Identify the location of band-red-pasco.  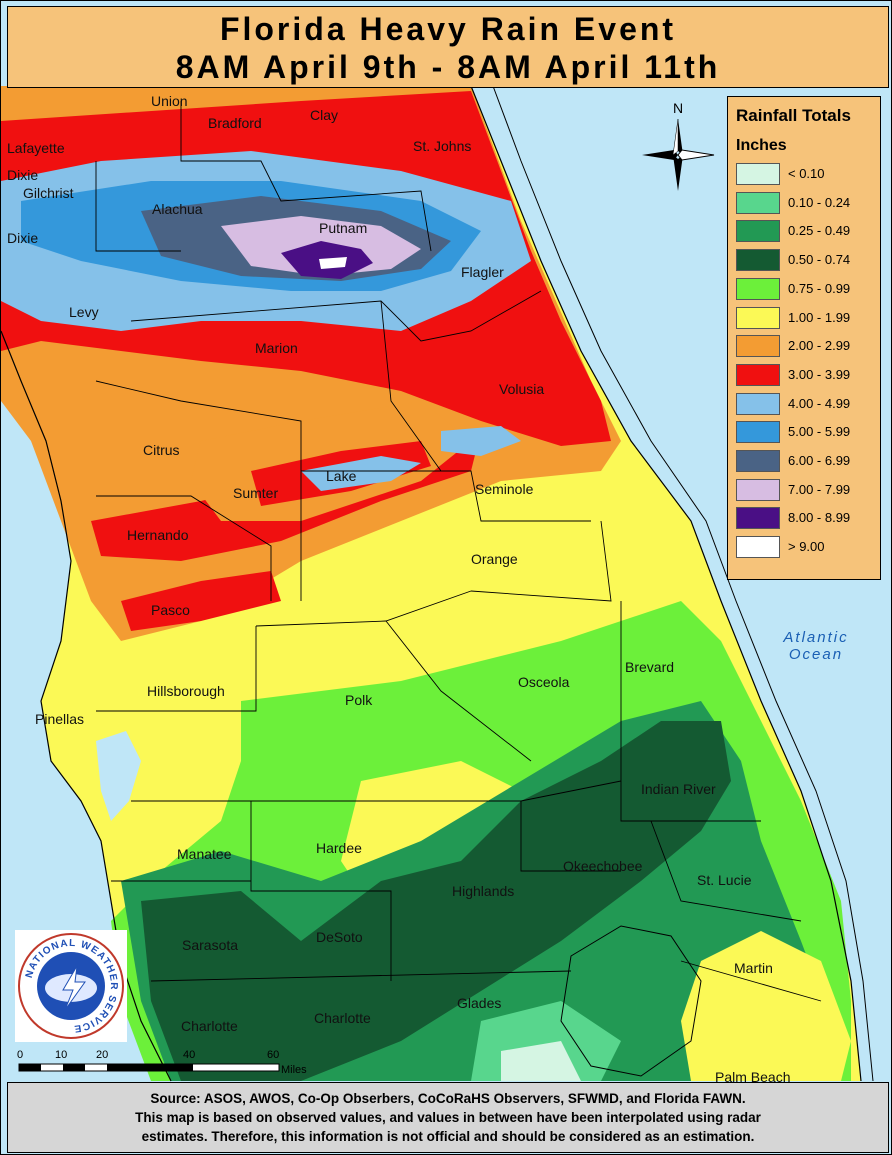
(201, 601).